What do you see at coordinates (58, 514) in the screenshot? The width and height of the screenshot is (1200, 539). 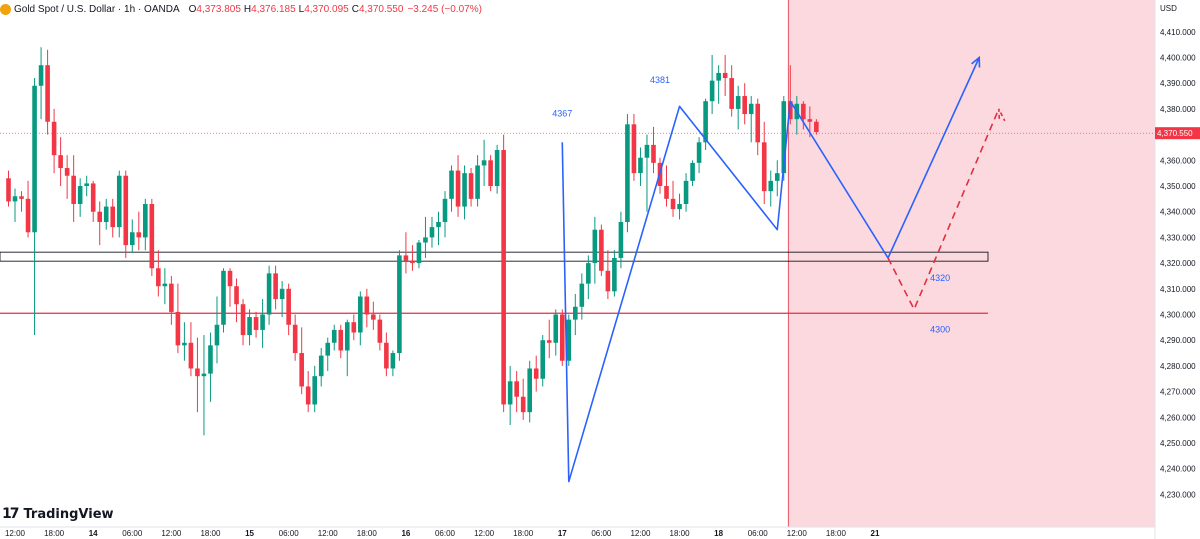 I see `tradingview-logo: 17 TradingView` at bounding box center [58, 514].